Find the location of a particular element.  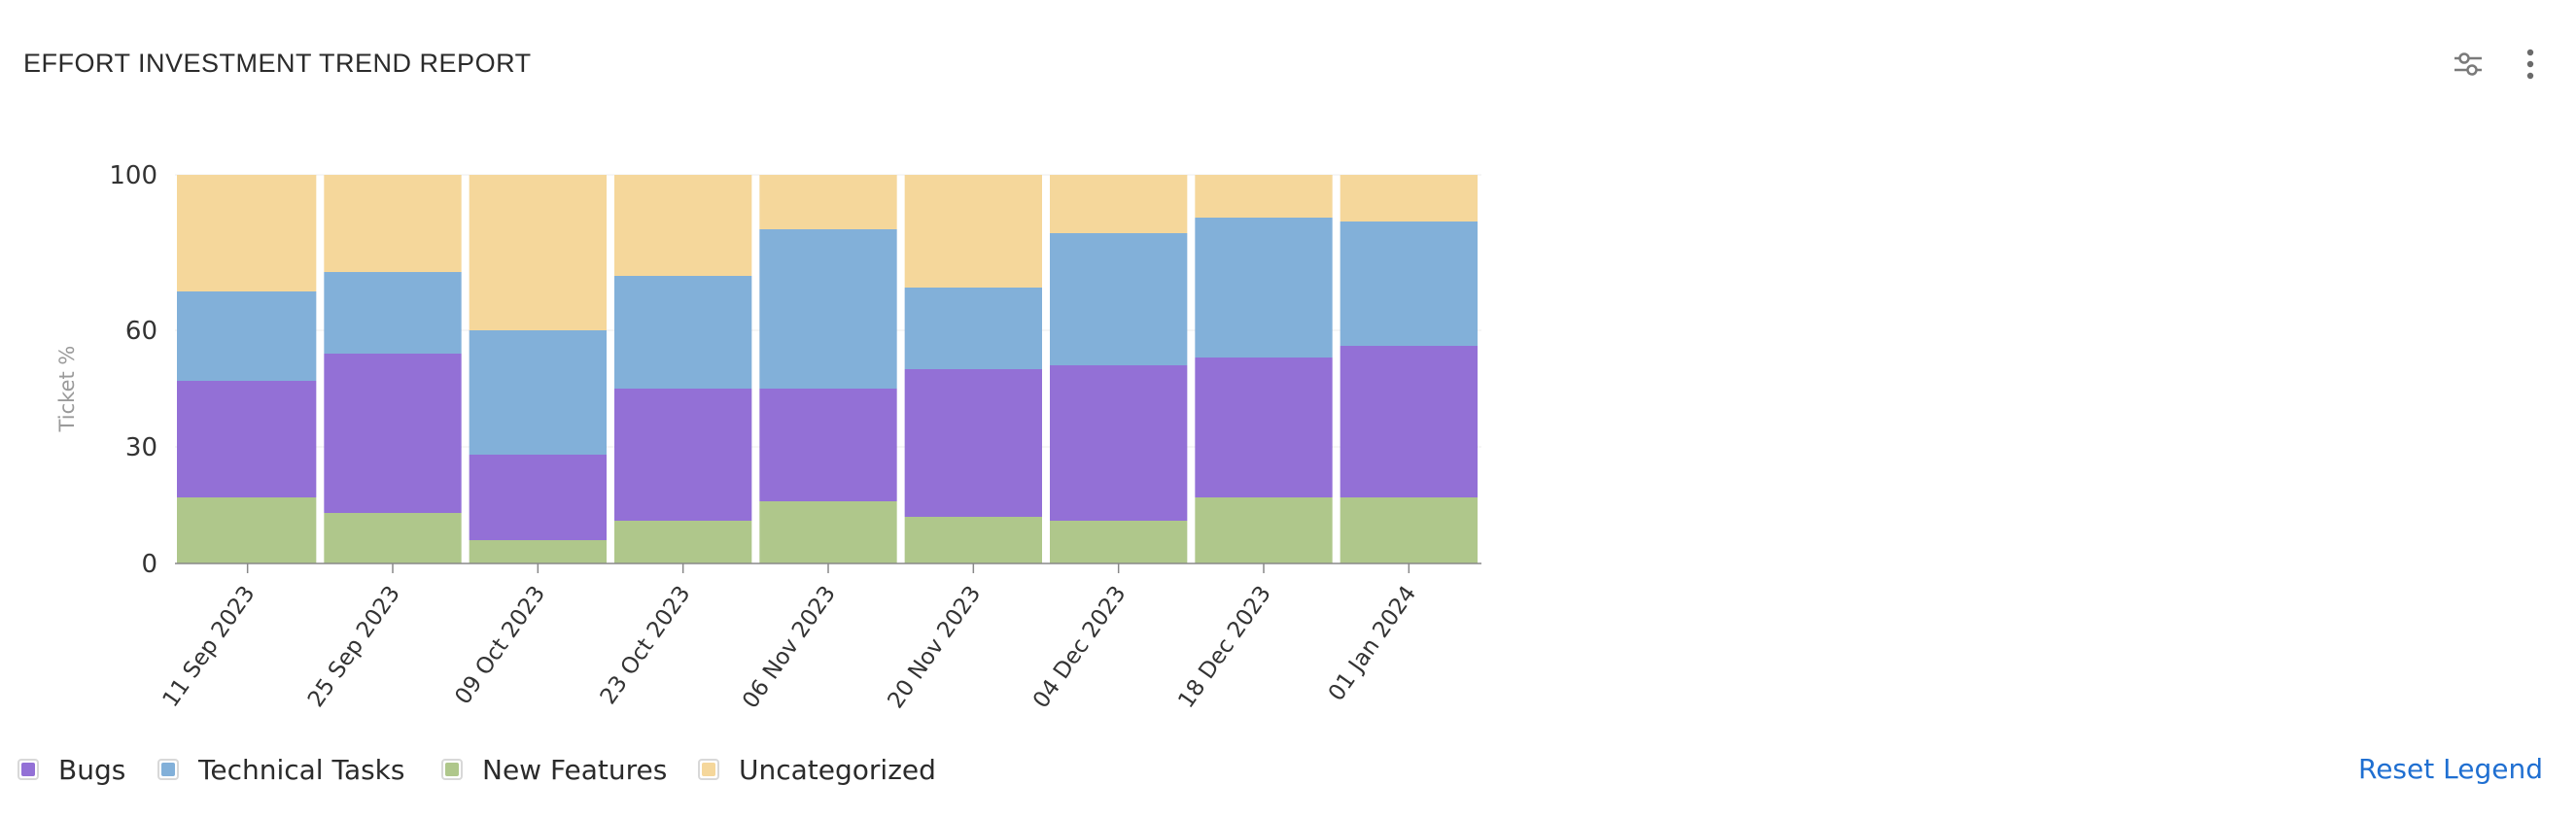

chart-settings-button is located at coordinates (2468, 64).